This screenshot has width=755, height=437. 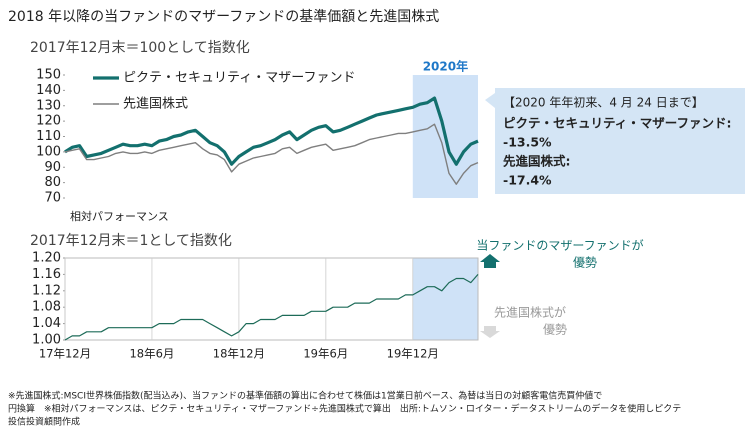 I want to click on highlight-band, so click(x=445, y=299).